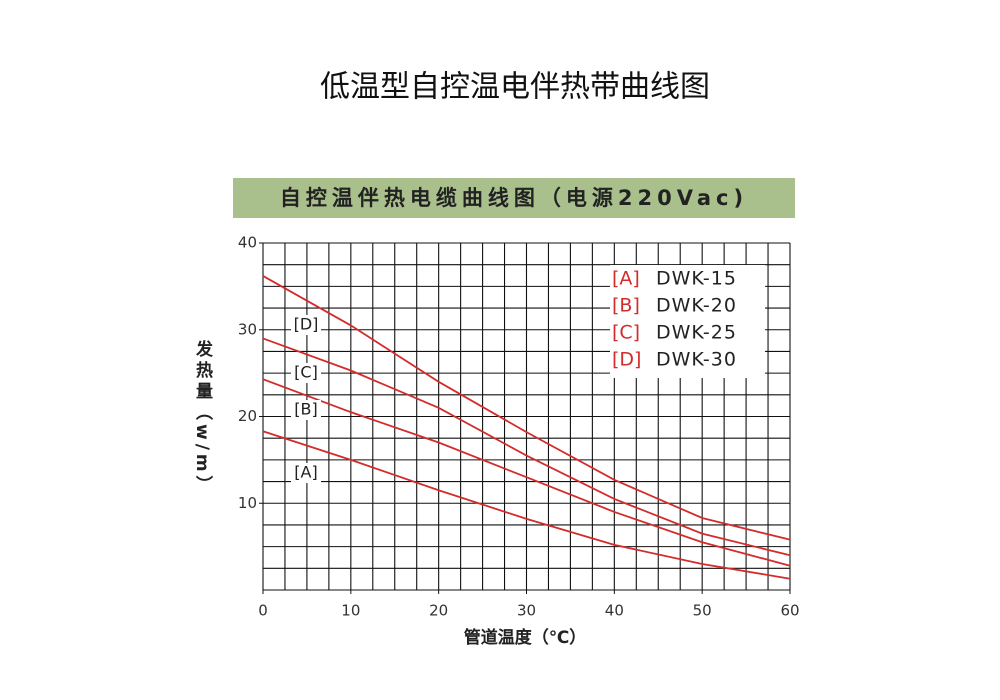 The height and width of the screenshot is (700, 1000). What do you see at coordinates (247, 329) in the screenshot?
I see `y-tick-label: 30` at bounding box center [247, 329].